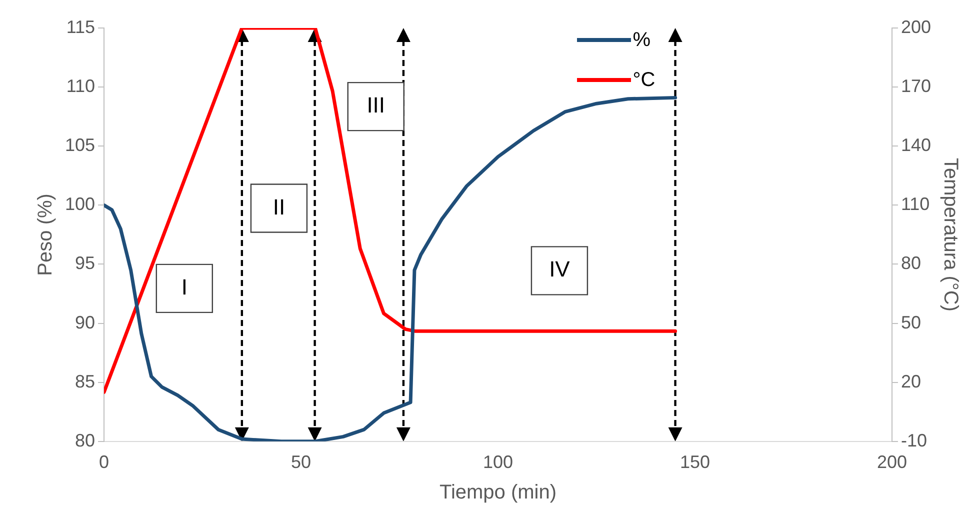 The width and height of the screenshot is (968, 517). What do you see at coordinates (81, 26) in the screenshot?
I see `y-tick-label: 115` at bounding box center [81, 26].